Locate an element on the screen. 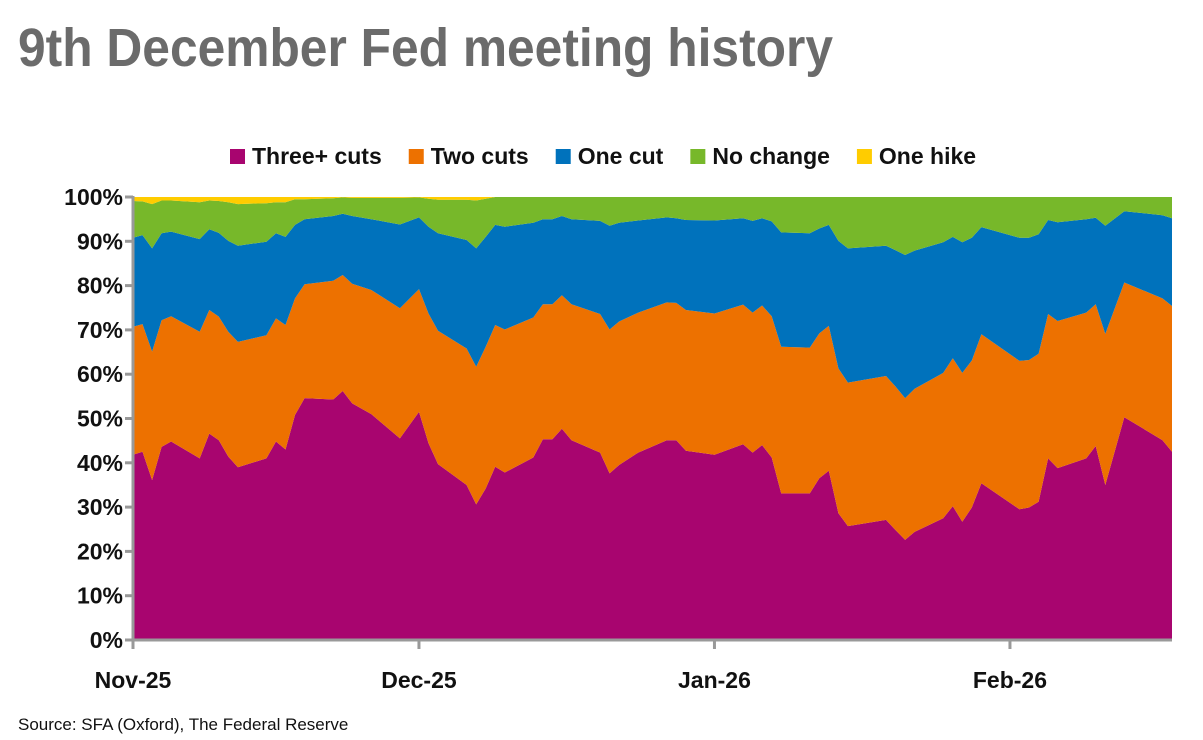 The image size is (1203, 740). y-tick-label: 80% is located at coordinates (100, 286).